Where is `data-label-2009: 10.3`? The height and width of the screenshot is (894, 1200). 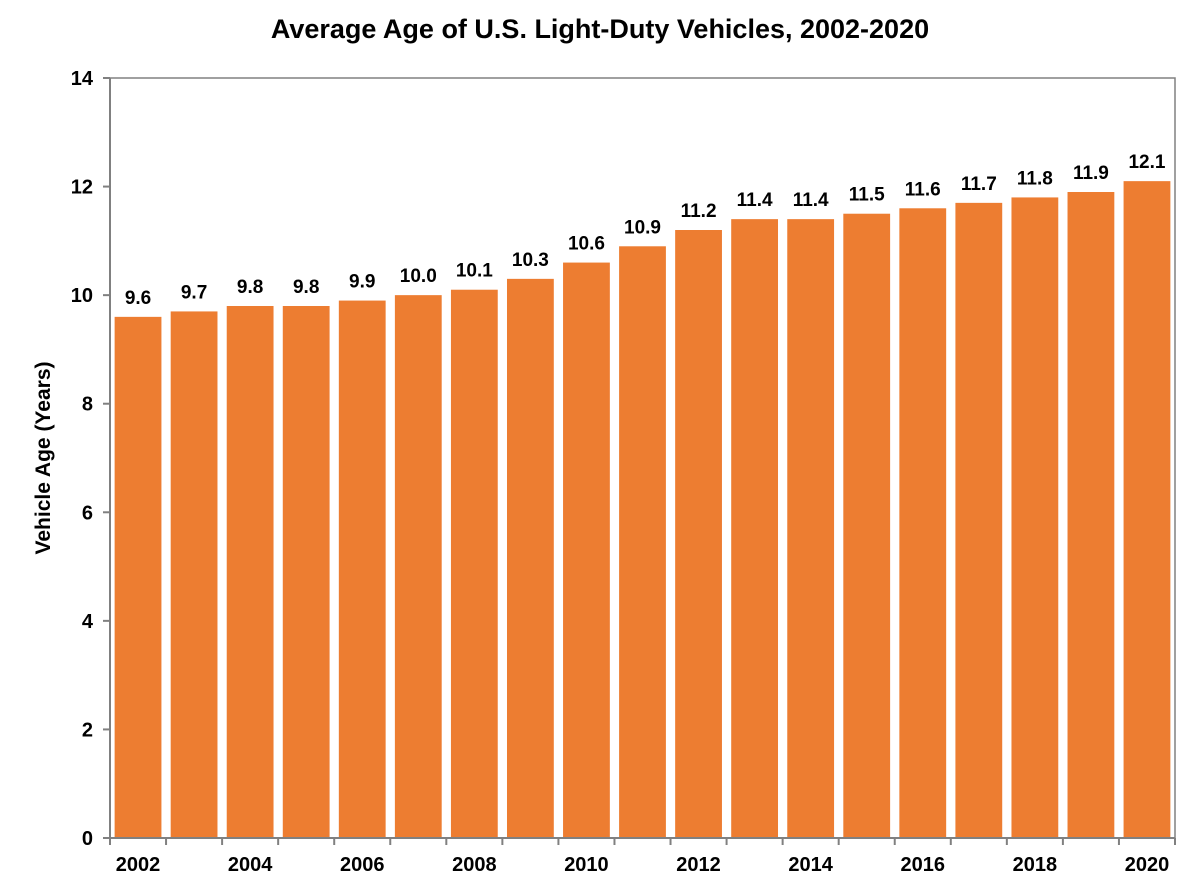
data-label-2009: 10.3 is located at coordinates (530, 260).